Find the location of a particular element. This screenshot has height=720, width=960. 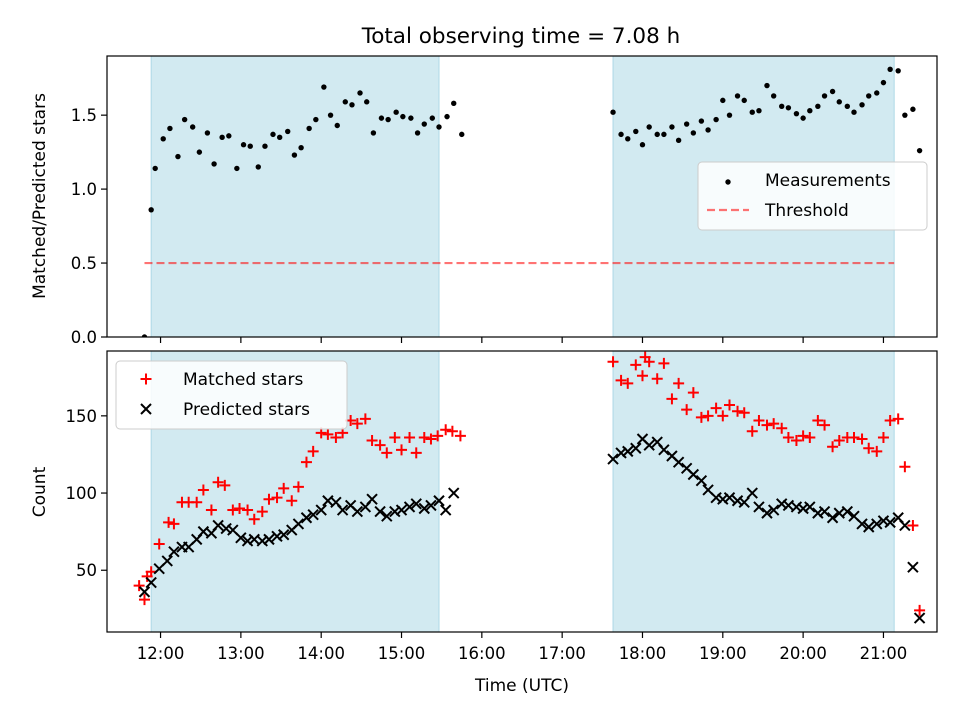

x-tick-label: 20:00 is located at coordinates (803, 653).